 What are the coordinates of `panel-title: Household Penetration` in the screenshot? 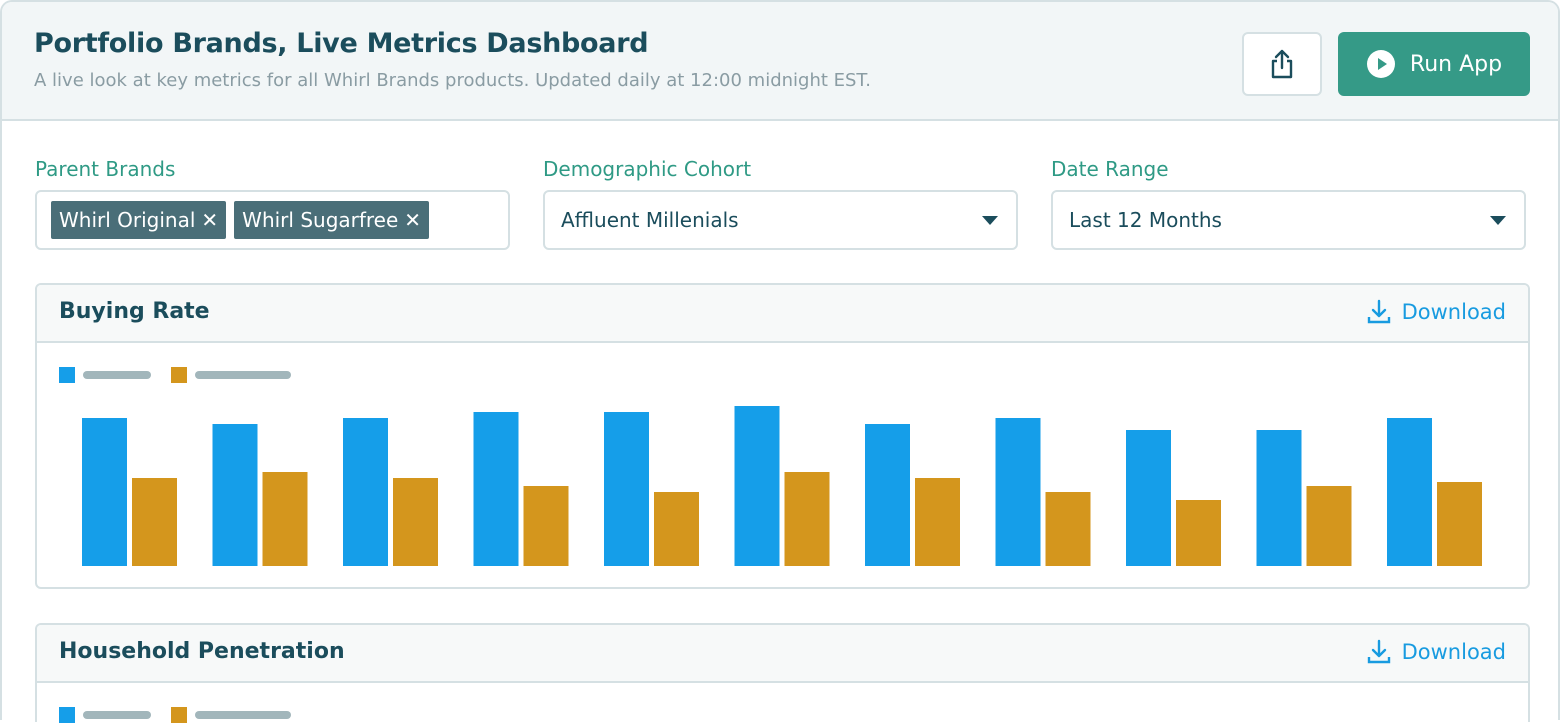 It's located at (202, 651).